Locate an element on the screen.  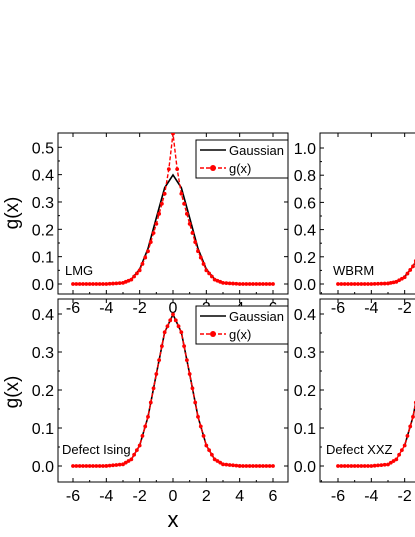
gaussian-series-line is located at coordinates (173, 229).